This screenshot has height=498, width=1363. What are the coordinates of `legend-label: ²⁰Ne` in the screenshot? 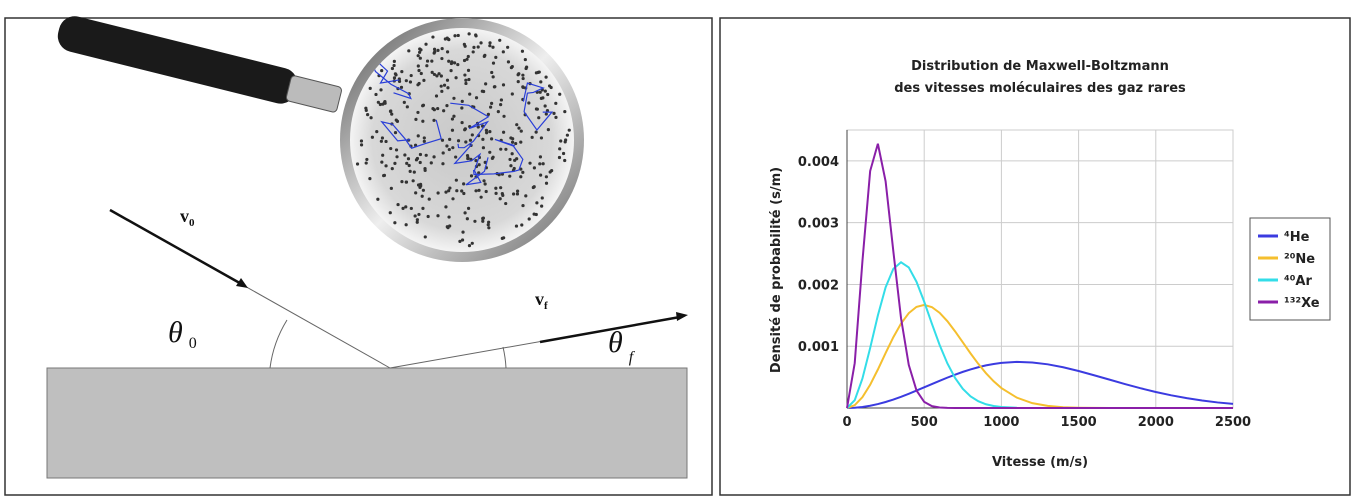 It's located at (1299, 259).